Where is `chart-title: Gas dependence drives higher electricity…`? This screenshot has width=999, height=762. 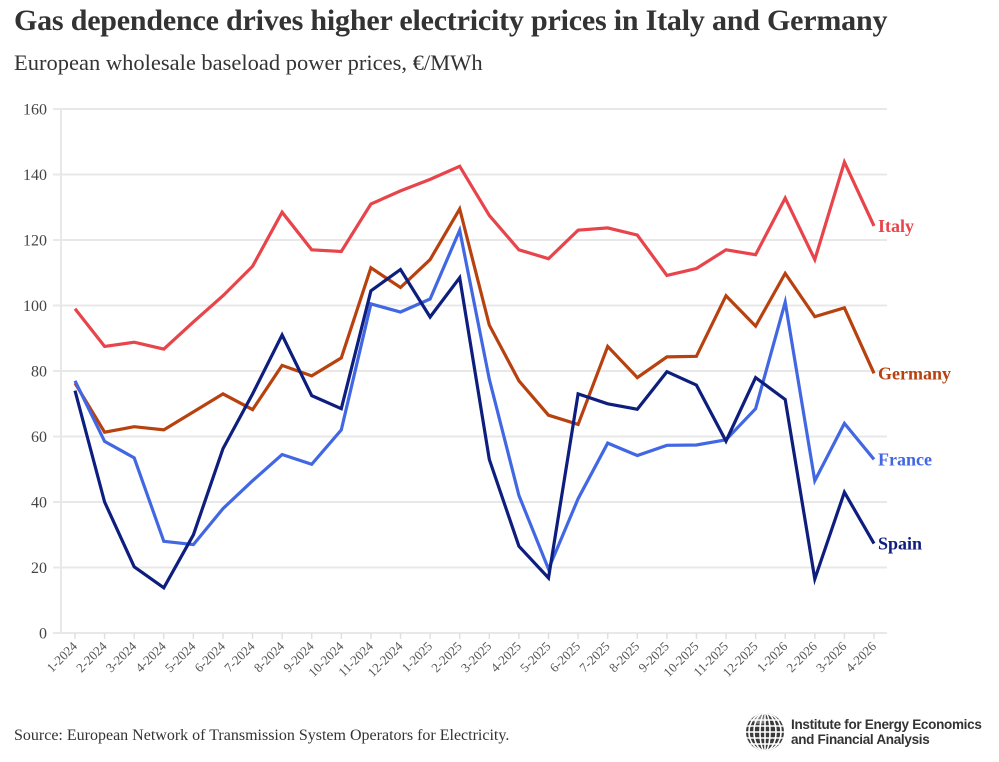 chart-title: Gas dependence drives higher electricity… is located at coordinates (451, 20).